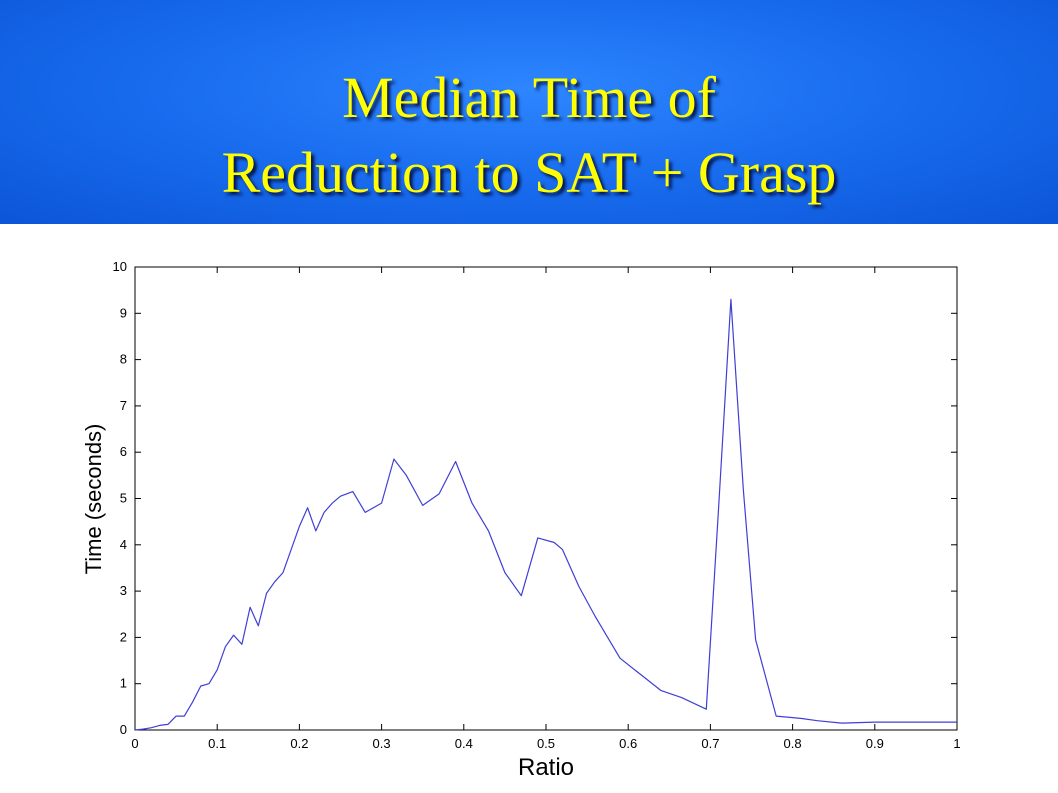 This screenshot has width=1058, height=793. What do you see at coordinates (123, 359) in the screenshot?
I see `y-tick-label: 8` at bounding box center [123, 359].